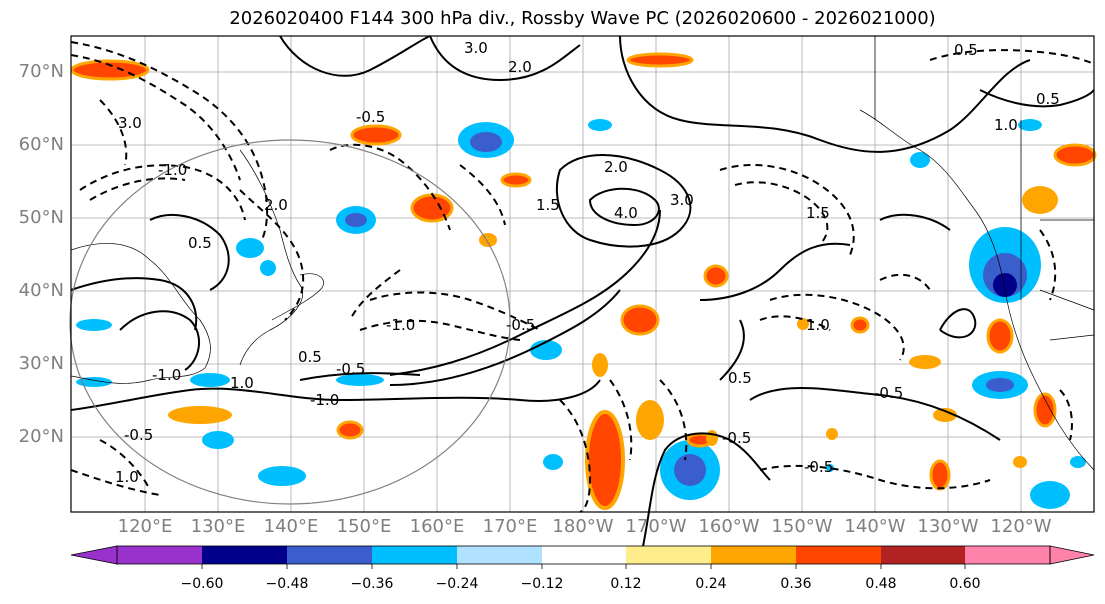 The width and height of the screenshot is (1105, 604). What do you see at coordinates (729, 526) in the screenshot?
I see `lon-label-160w: 160°W` at bounding box center [729, 526].